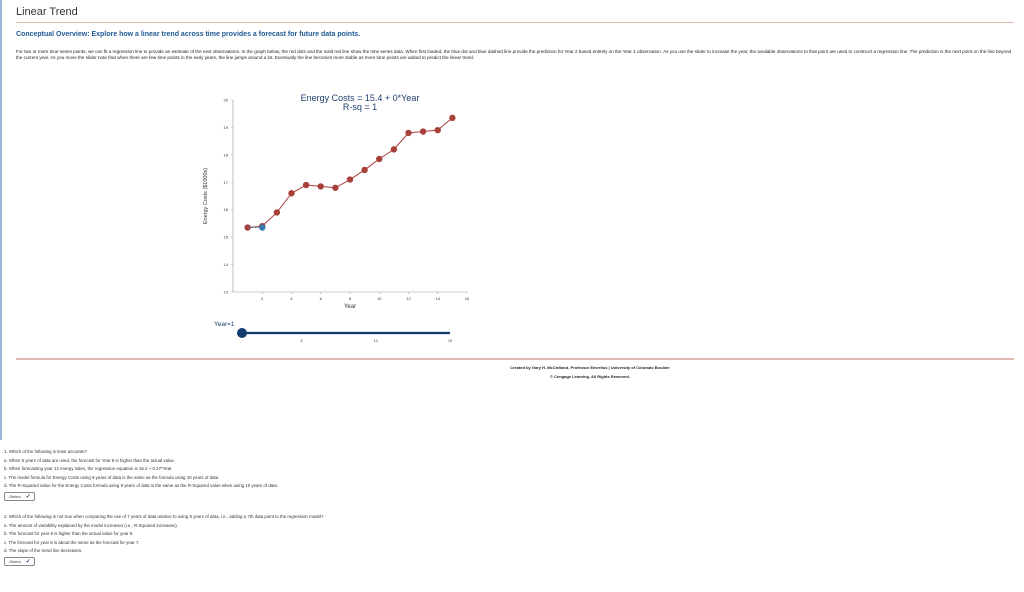 The height and width of the screenshot is (592, 1024). I want to click on y-tick-label: 19, so click(226, 127).